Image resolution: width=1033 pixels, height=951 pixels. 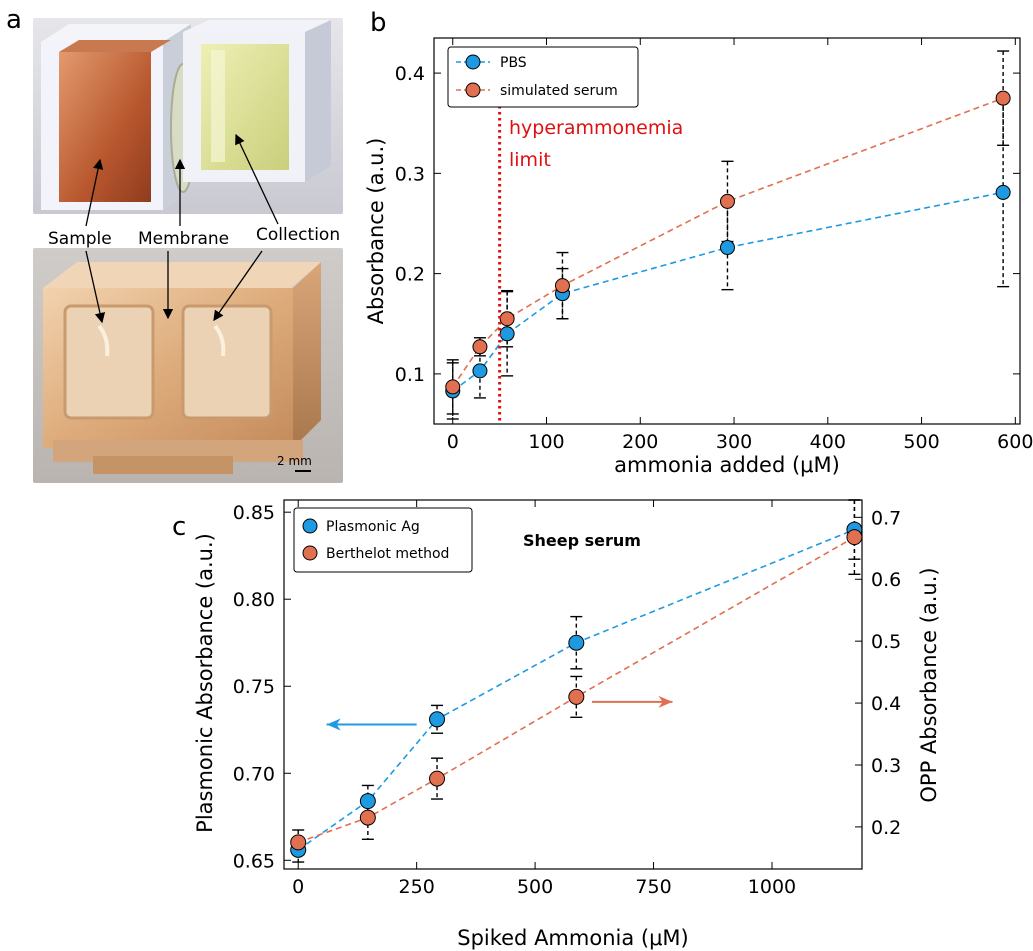 I want to click on legend-label-berthelot: Berthelot method, so click(x=387, y=554).